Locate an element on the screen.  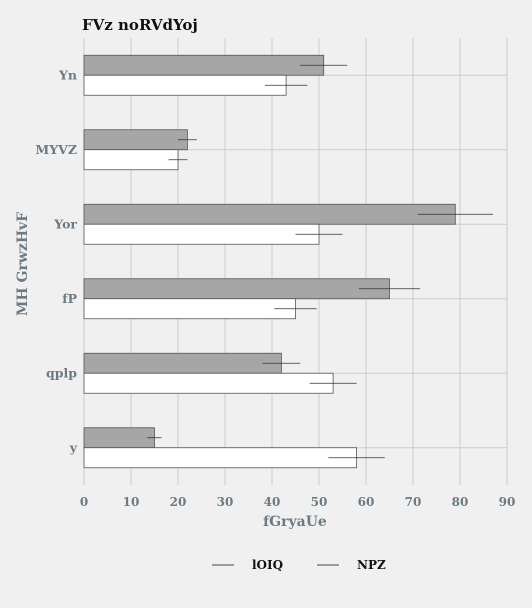
x-tick-label: 0 is located at coordinates (84, 502).